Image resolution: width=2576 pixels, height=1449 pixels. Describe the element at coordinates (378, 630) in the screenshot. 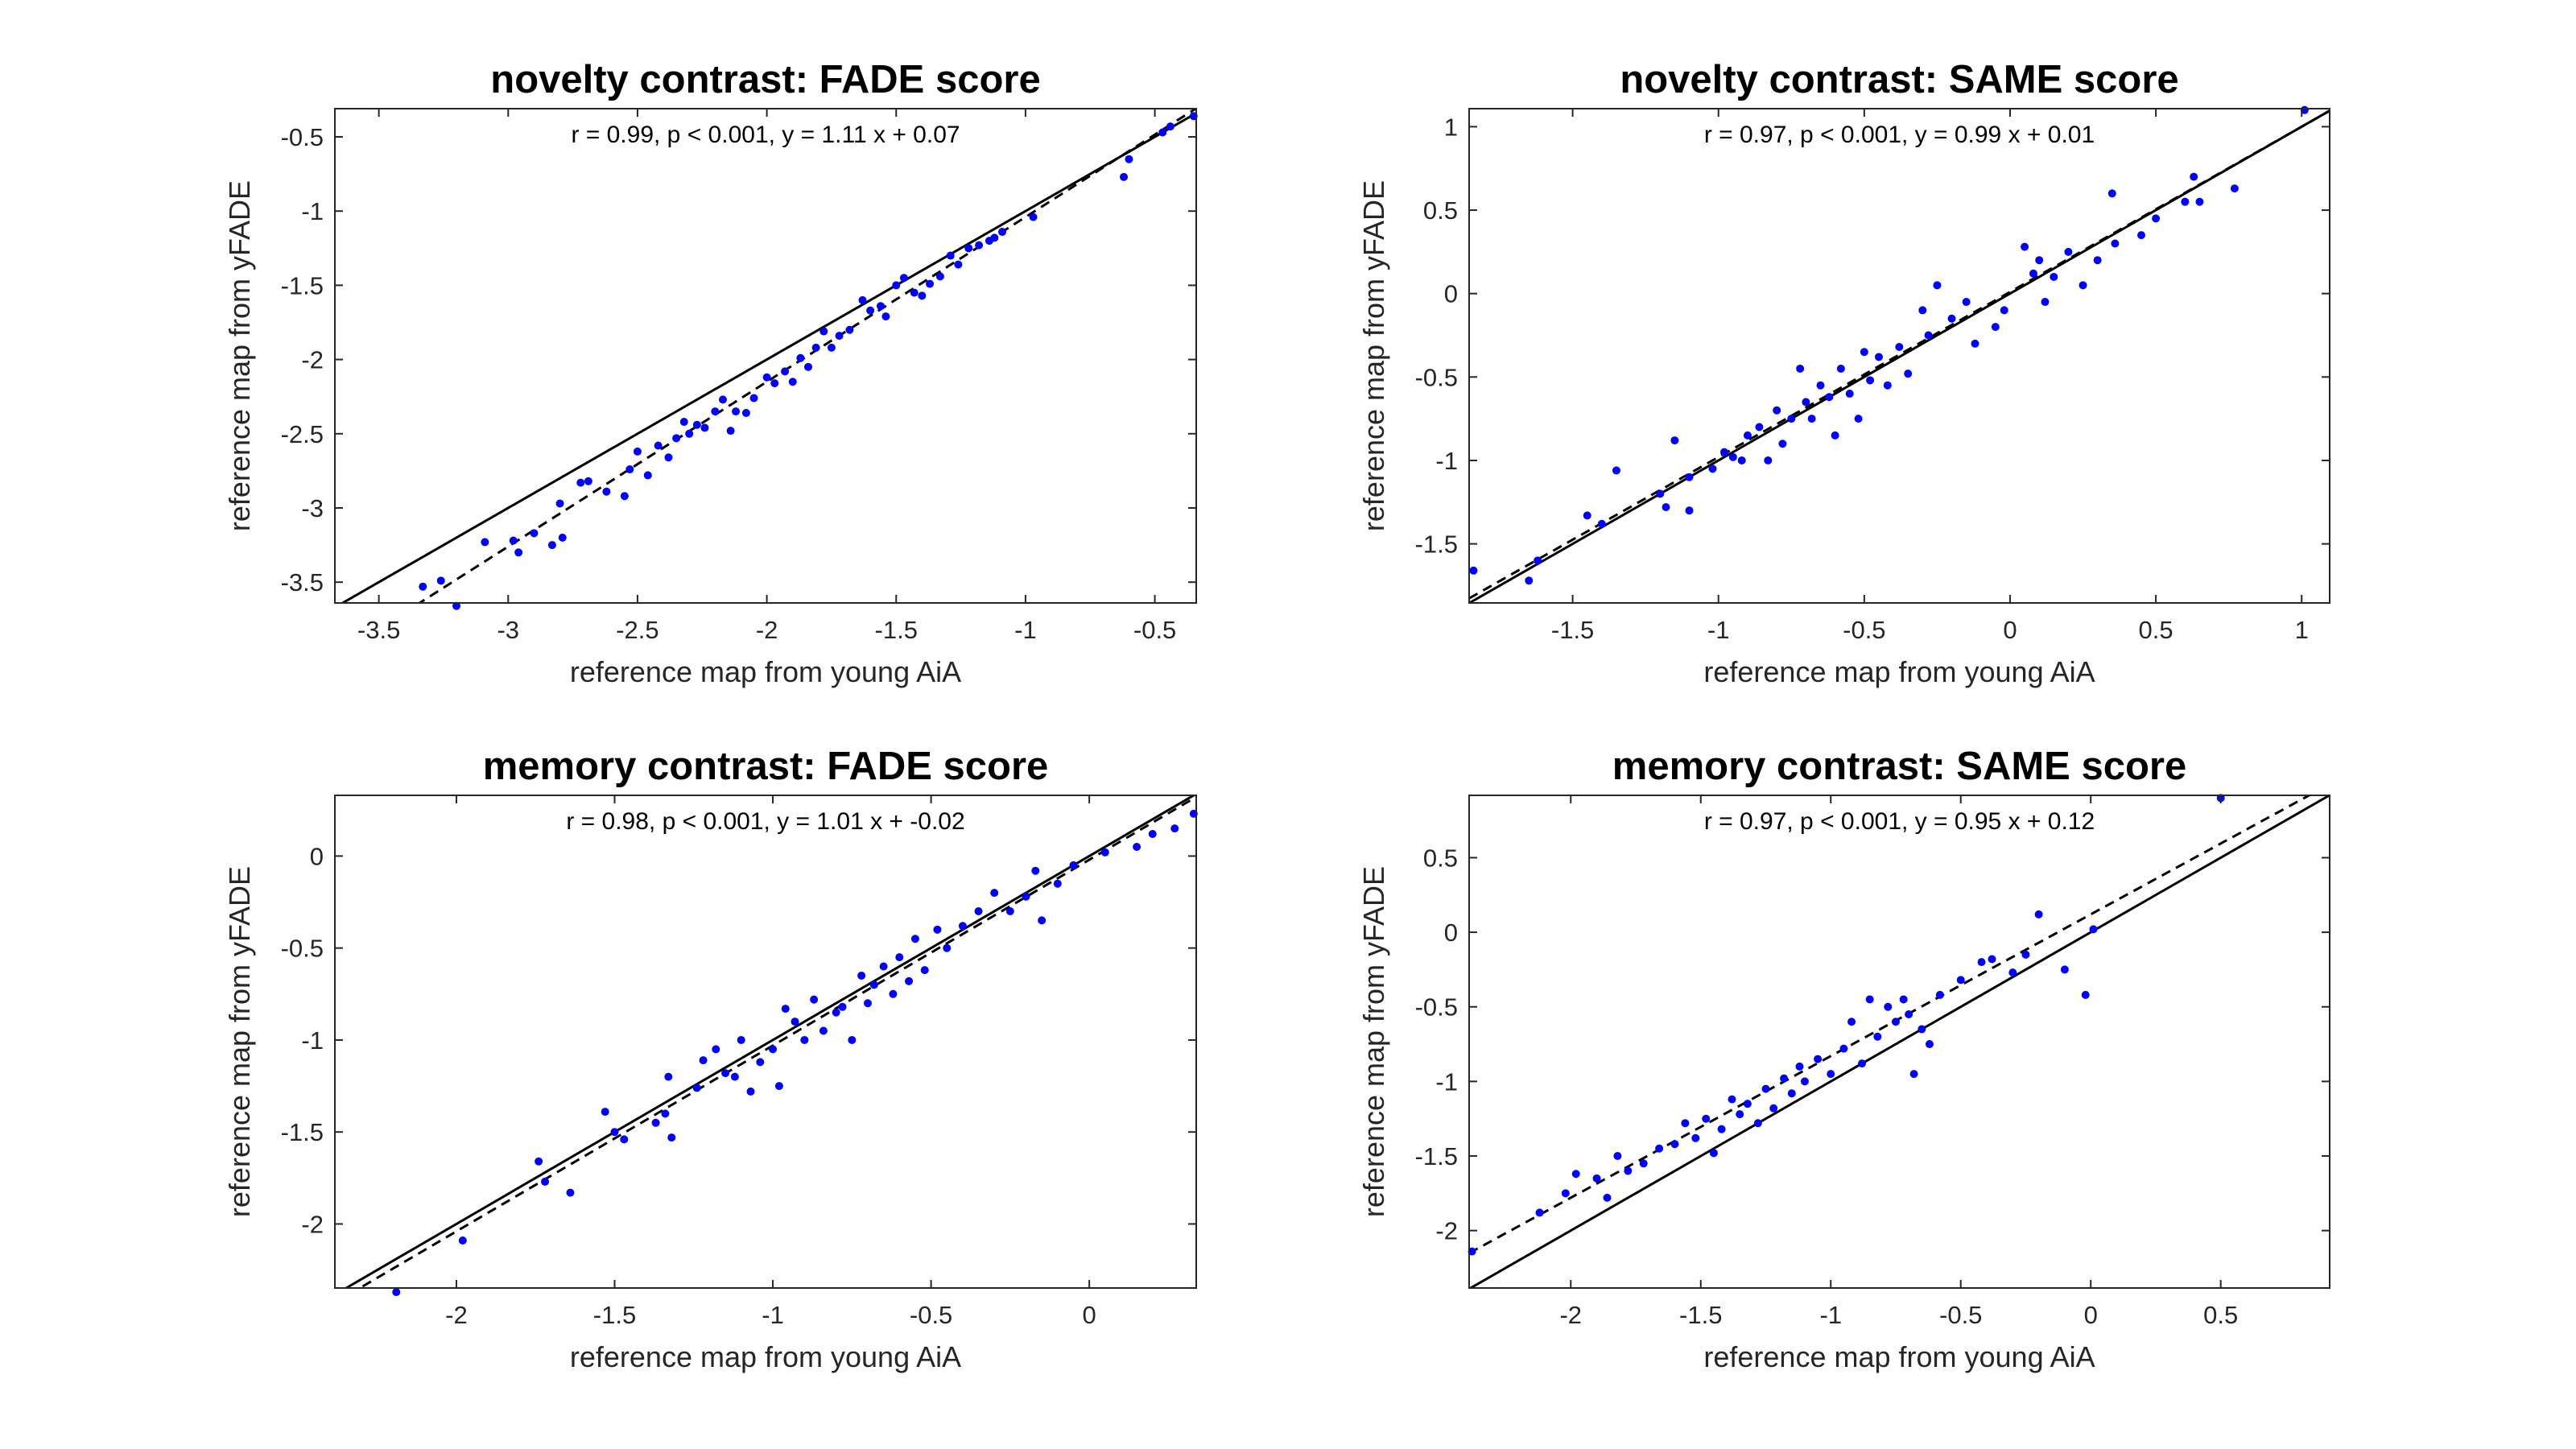

I see `x-tick-label: -3.5` at that location.